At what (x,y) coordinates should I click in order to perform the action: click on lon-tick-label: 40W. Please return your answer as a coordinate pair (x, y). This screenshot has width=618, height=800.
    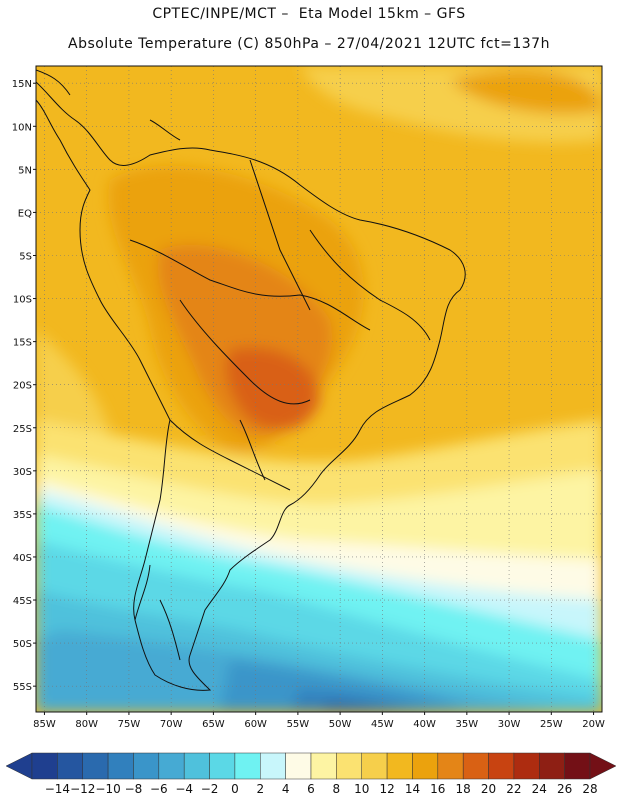
    Looking at the image, I should click on (424, 724).